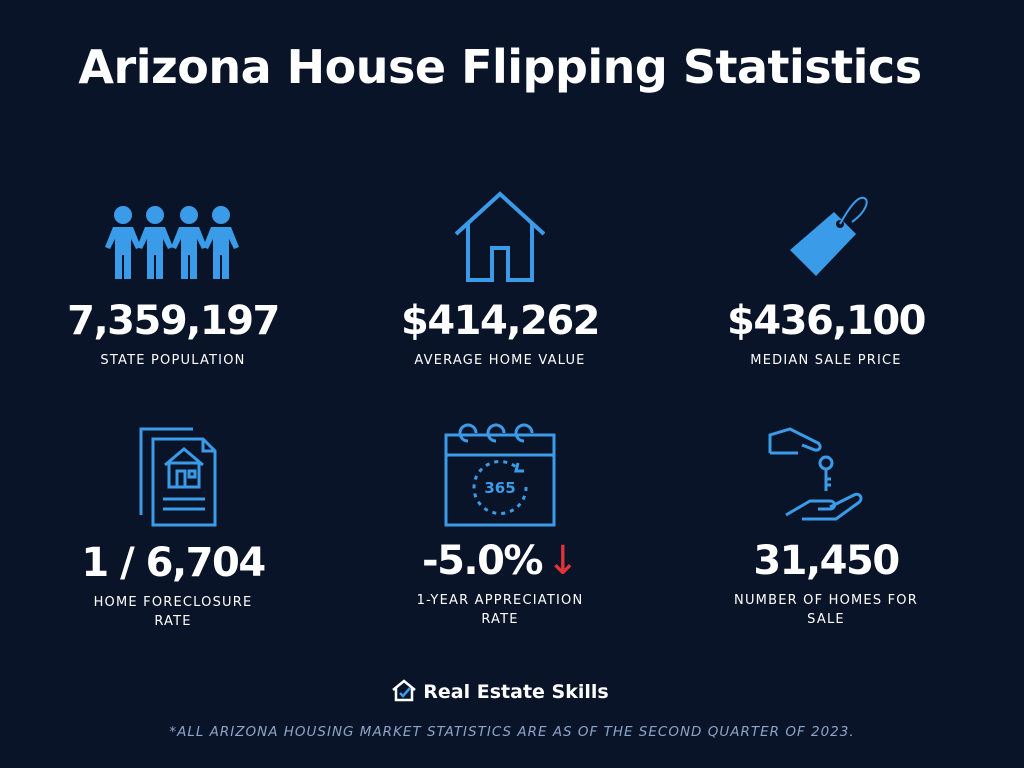 The image size is (1024, 768). Describe the element at coordinates (173, 528) in the screenshot. I see `stat-card: 1 / 6,704 HOME FORECLOSURE RATE` at that location.